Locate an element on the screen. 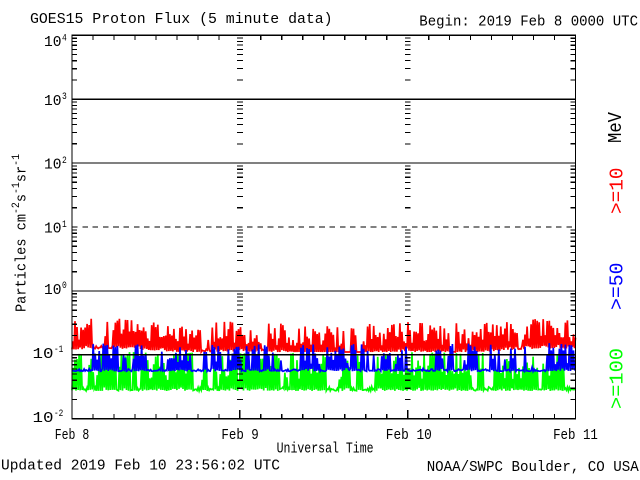 Image resolution: width=640 pixels, height=480 pixels. svg-text: 1 is located at coordinates (64, 225).